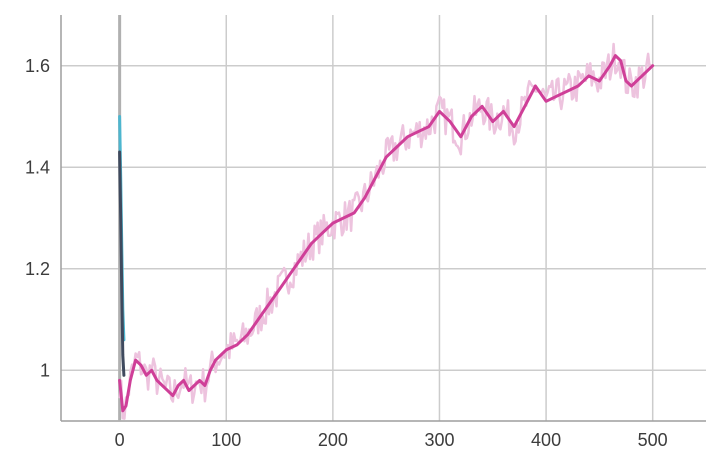  Describe the element at coordinates (226, 440) in the screenshot. I see `x-tick-label-100: 100` at that location.